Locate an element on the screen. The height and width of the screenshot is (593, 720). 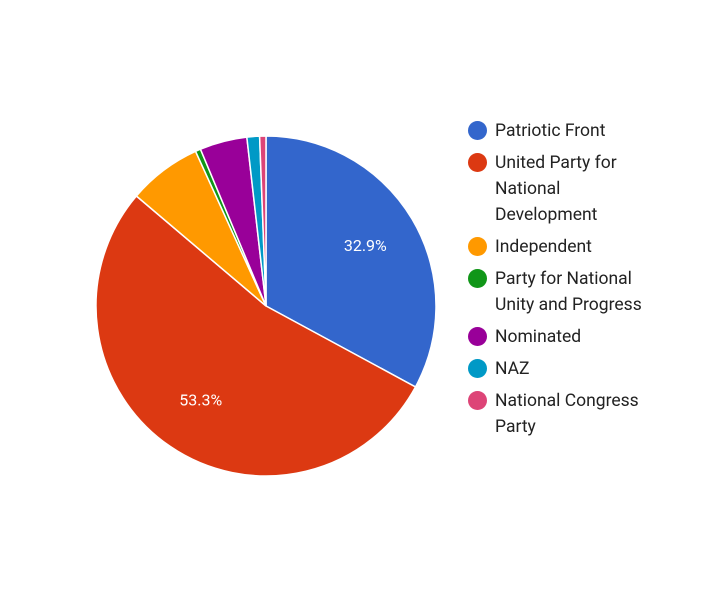
legend-item: Independent is located at coordinates (568, 247).